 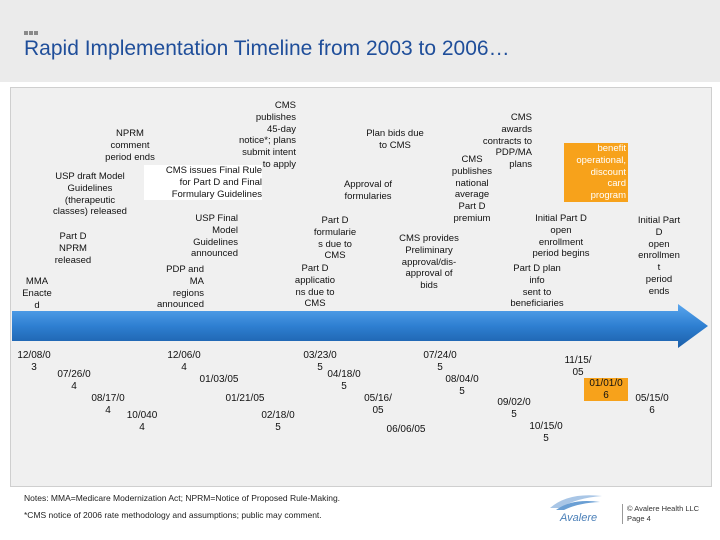 What do you see at coordinates (606, 389) in the screenshot?
I see `date-label: 01/01/0 6` at bounding box center [606, 389].